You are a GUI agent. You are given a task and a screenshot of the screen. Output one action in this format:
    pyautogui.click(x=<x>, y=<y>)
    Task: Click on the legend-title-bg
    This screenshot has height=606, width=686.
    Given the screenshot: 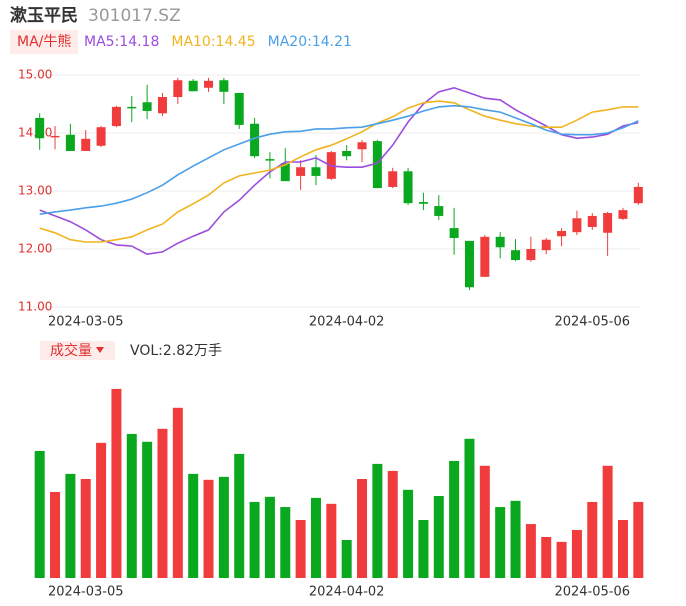 What is the action you would take?
    pyautogui.click(x=44, y=42)
    